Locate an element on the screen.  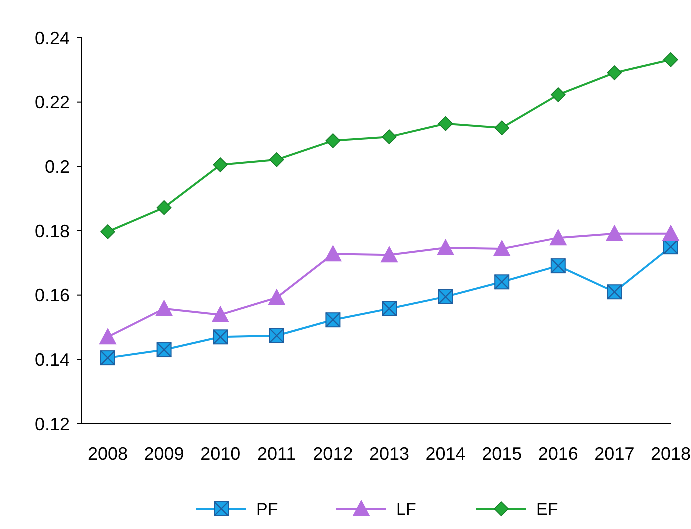
x-tick-label: 2009 is located at coordinates (164, 454).